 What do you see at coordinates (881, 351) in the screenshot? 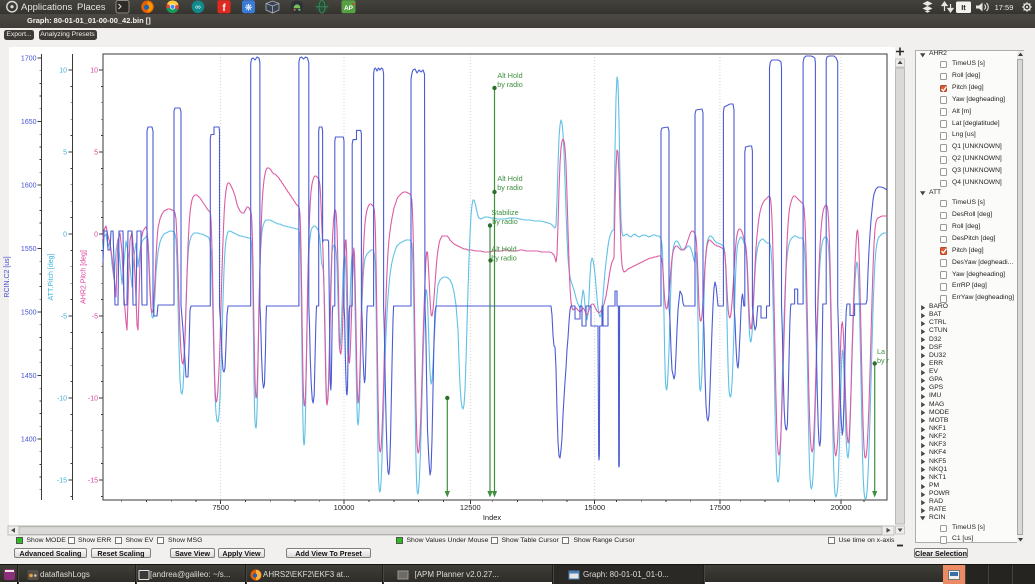
I see `svg-text: La` at bounding box center [881, 351].